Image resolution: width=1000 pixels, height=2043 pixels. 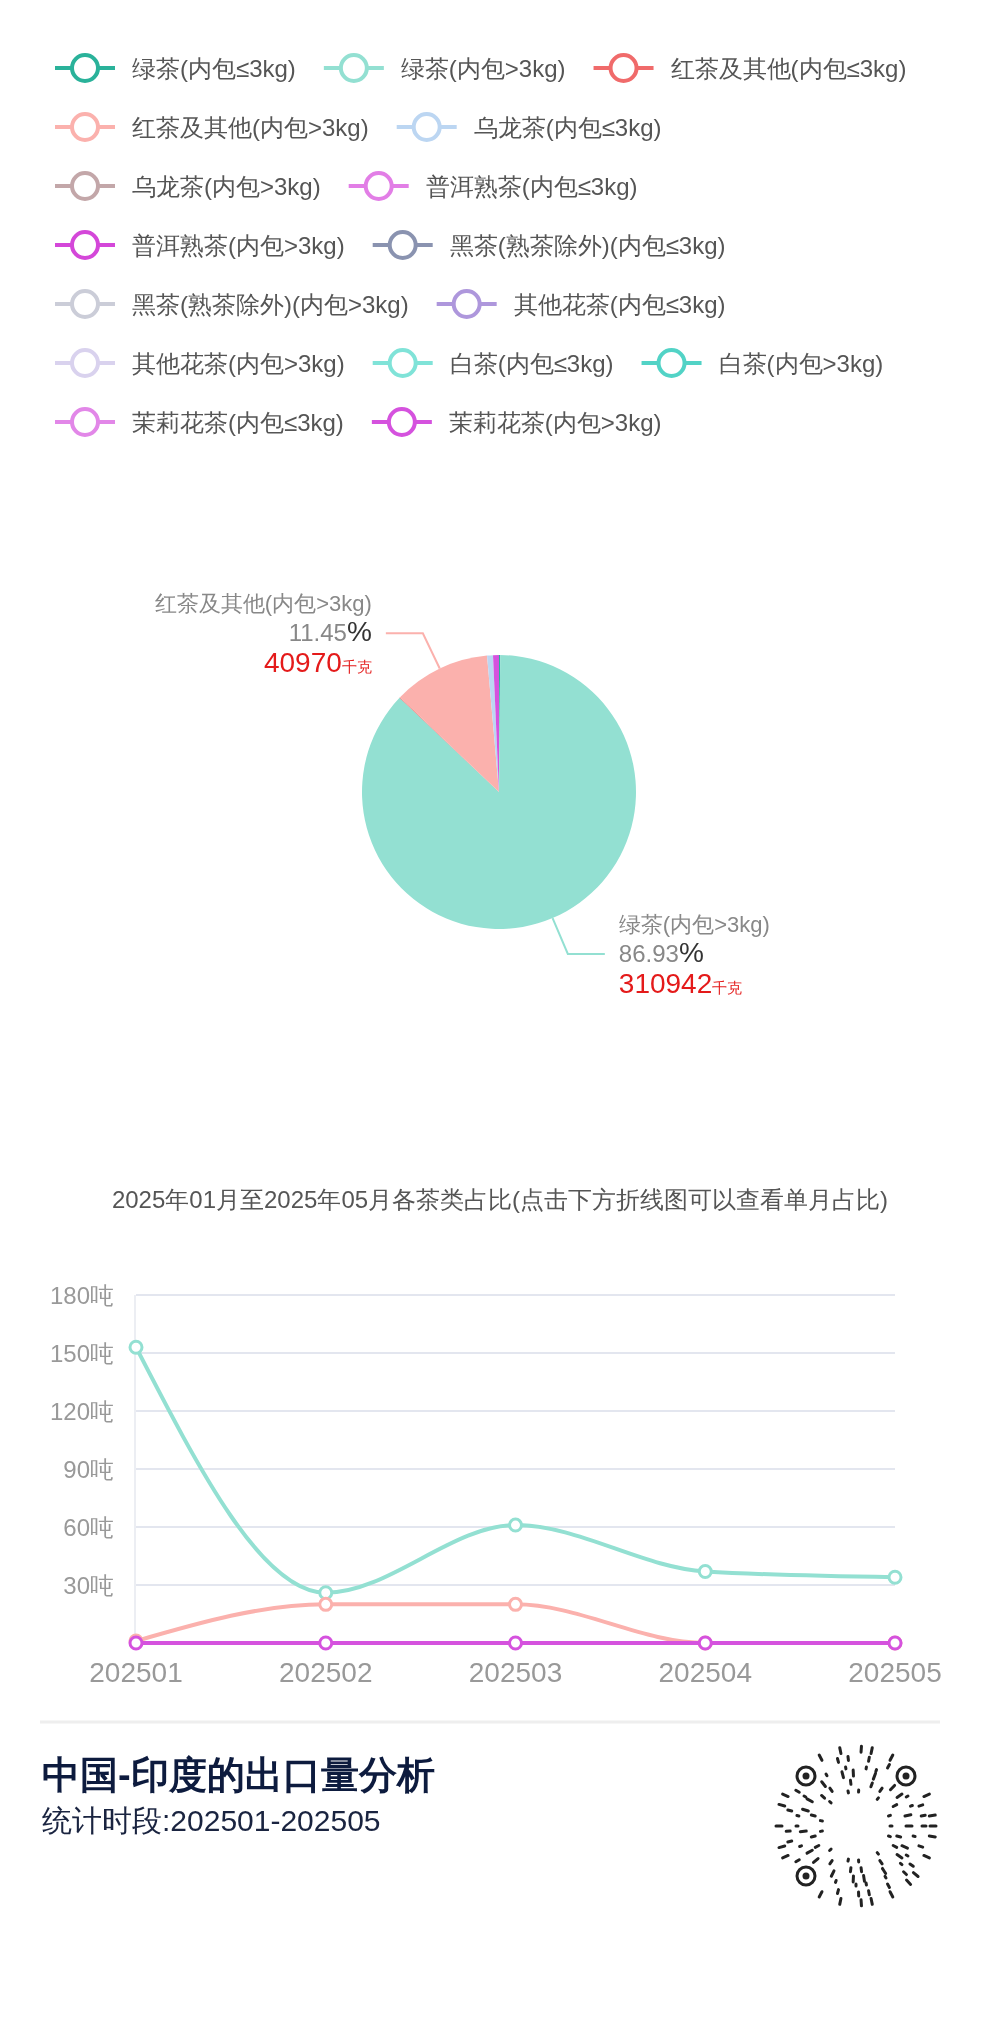 What do you see at coordinates (226, 186) in the screenshot?
I see `legend-label: 乌龙茶(内包>3kg)` at bounding box center [226, 186].